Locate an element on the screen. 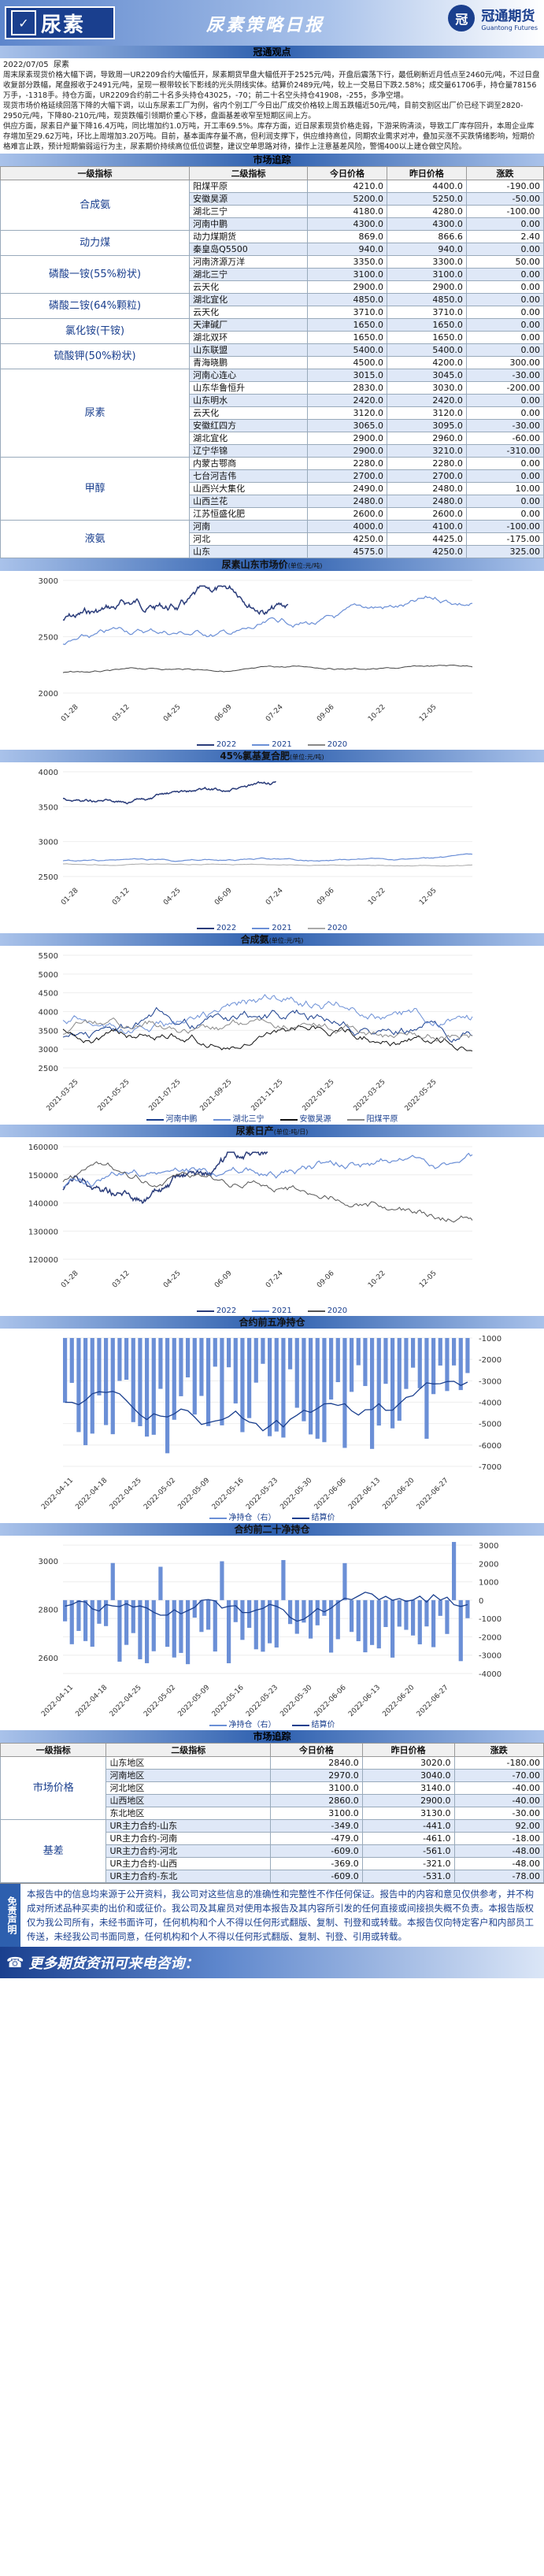 The height and width of the screenshot is (2576, 544). column-header: 一级指标 is located at coordinates (96, 173).